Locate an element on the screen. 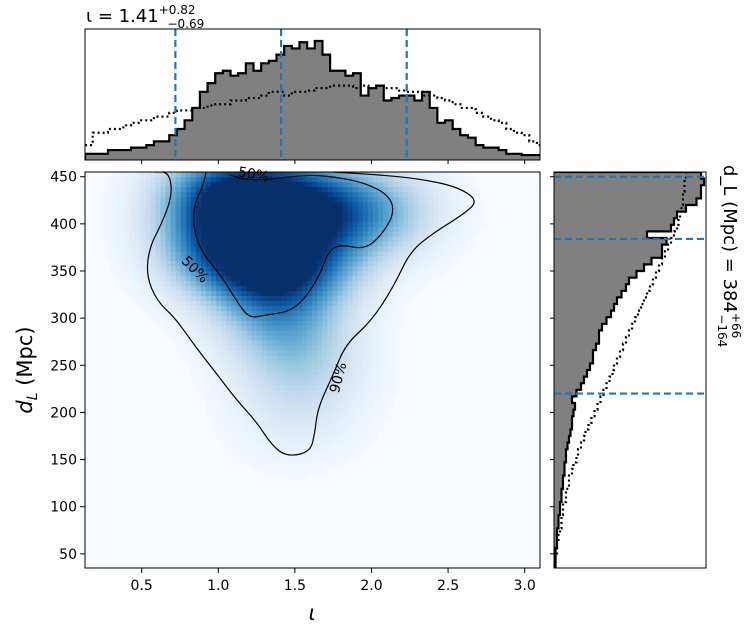 The image size is (753, 635). posterior-histogram-edge is located at coordinates (312, 99).